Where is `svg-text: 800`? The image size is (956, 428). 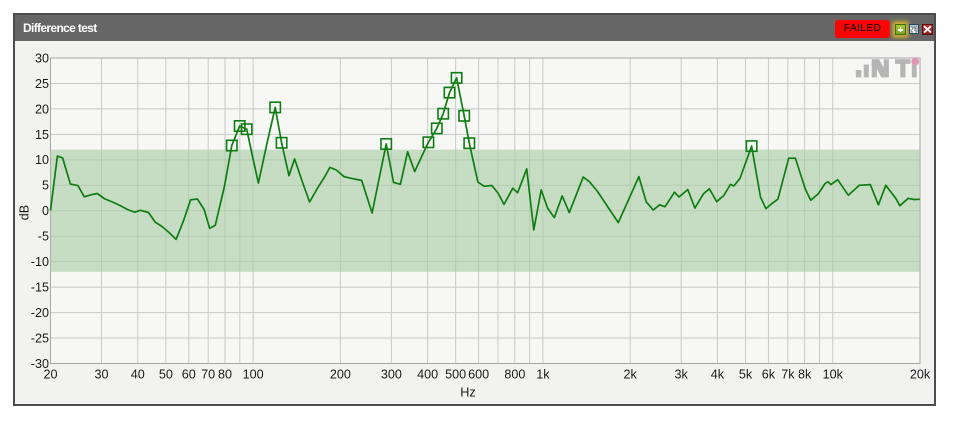 svg-text: 800 is located at coordinates (514, 375).